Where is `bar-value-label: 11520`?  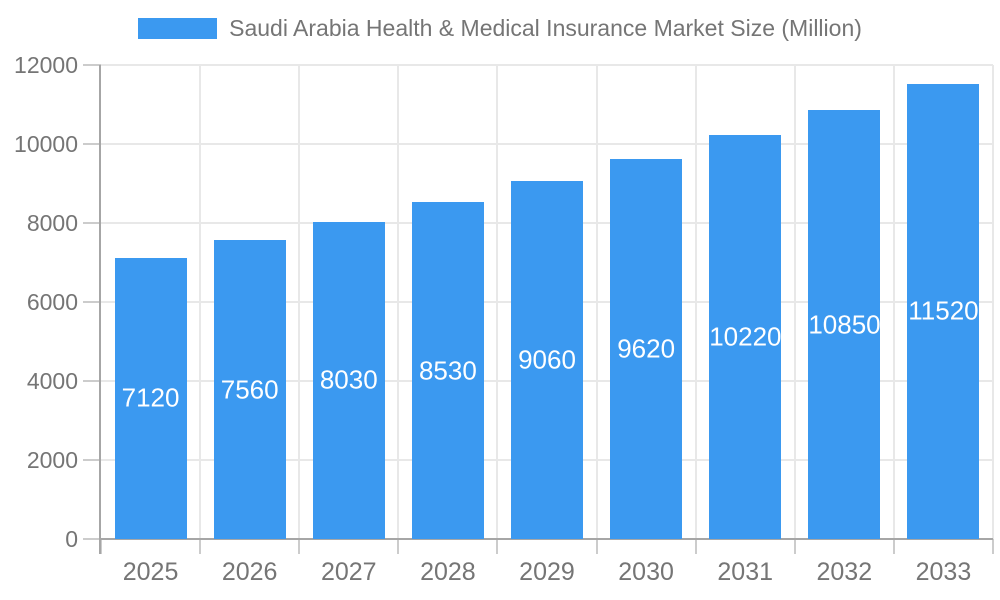
bar-value-label: 11520 is located at coordinates (943, 310).